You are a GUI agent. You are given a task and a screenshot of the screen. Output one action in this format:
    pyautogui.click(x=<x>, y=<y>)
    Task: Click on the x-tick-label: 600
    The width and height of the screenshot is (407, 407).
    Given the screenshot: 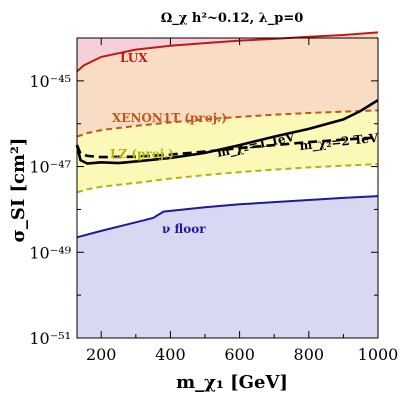 What is the action you would take?
    pyautogui.click(x=239, y=354)
    